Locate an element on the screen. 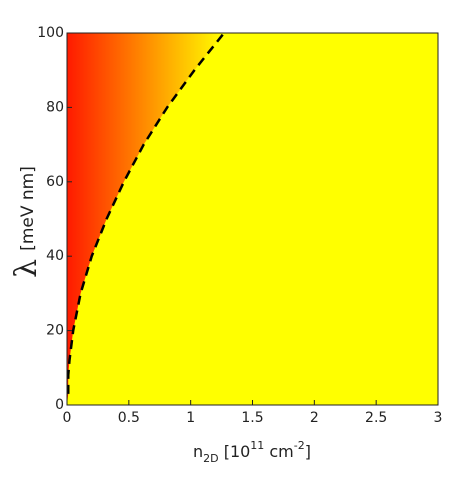 The height and width of the screenshot is (489, 470). y-axis-symbol: λ is located at coordinates (26, 268).